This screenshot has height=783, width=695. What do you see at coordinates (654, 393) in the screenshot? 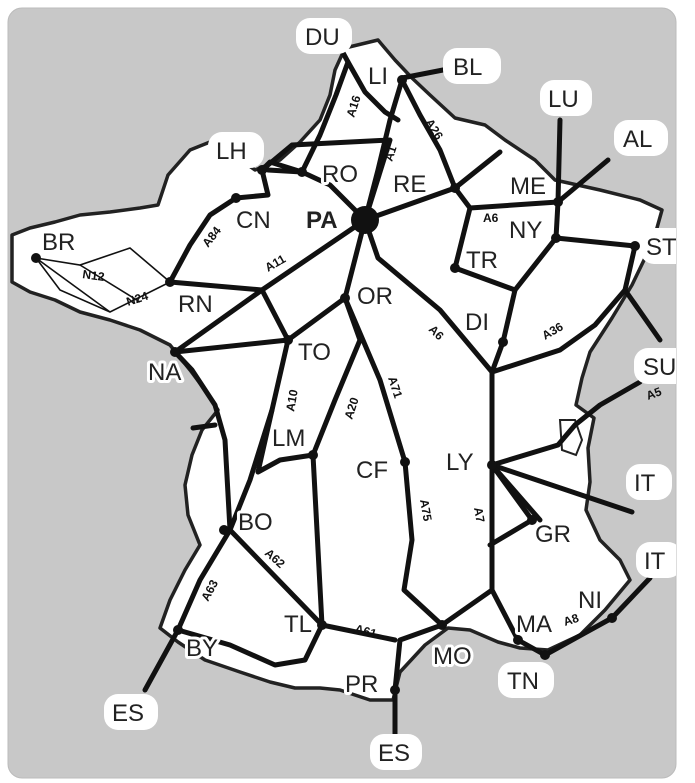
I see `road-label-a5: A5` at bounding box center [654, 393].